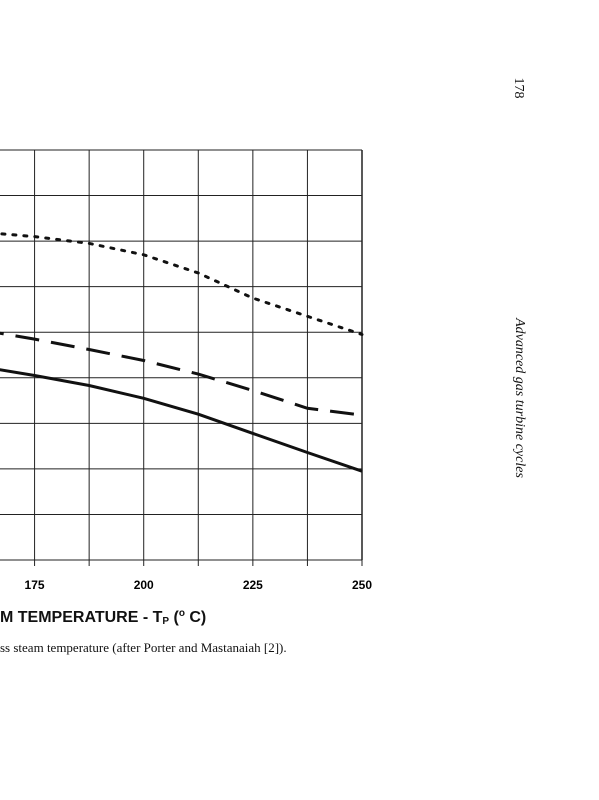  Describe the element at coordinates (144, 585) in the screenshot. I see `x-tick-label: 200` at that location.